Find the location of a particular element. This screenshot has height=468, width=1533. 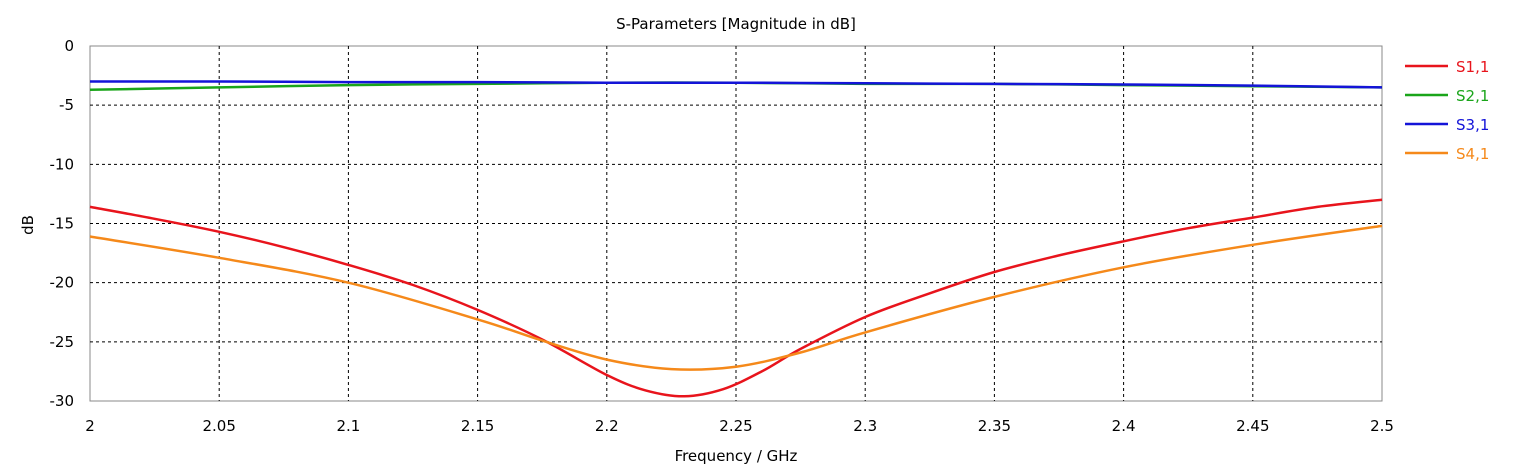

chart-title: S-Parameters [Magnitude in dB] is located at coordinates (736, 24).